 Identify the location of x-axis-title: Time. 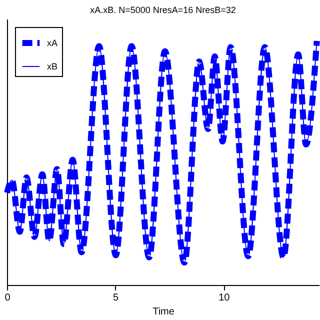
(163, 312).